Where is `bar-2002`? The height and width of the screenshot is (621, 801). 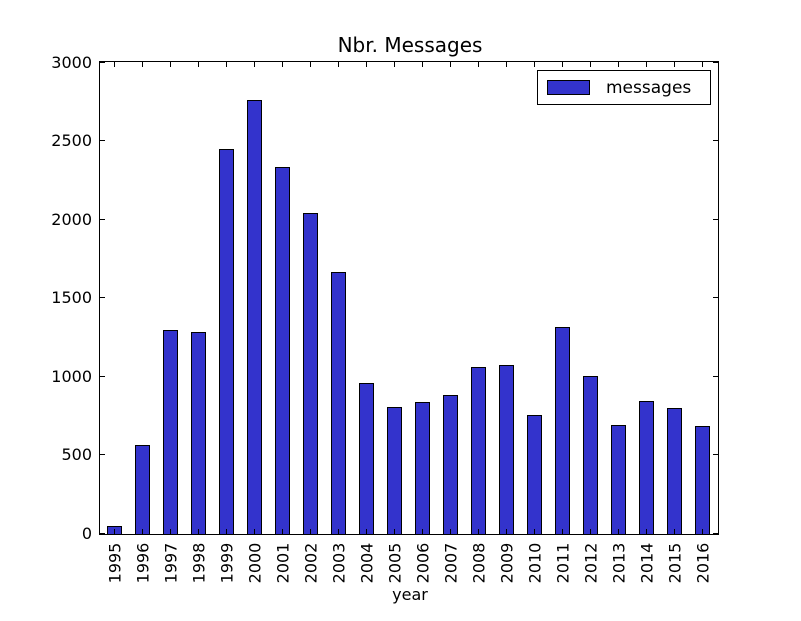 bar-2002 is located at coordinates (310, 373).